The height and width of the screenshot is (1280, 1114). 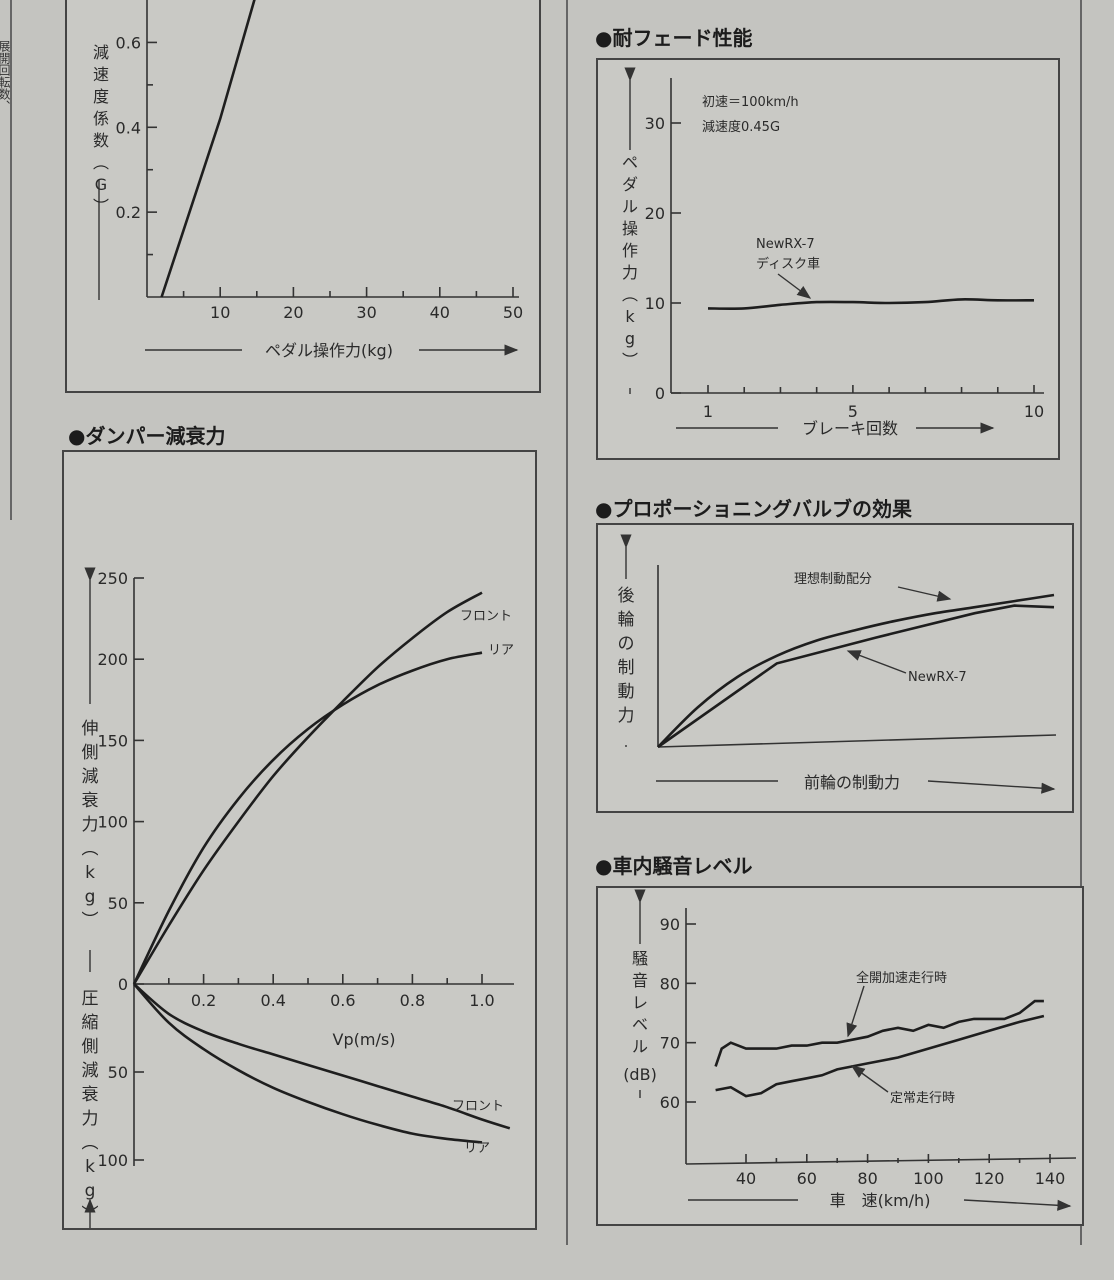 What do you see at coordinates (1050, 1178) in the screenshot?
I see `x-tick-label: 140` at bounding box center [1050, 1178].